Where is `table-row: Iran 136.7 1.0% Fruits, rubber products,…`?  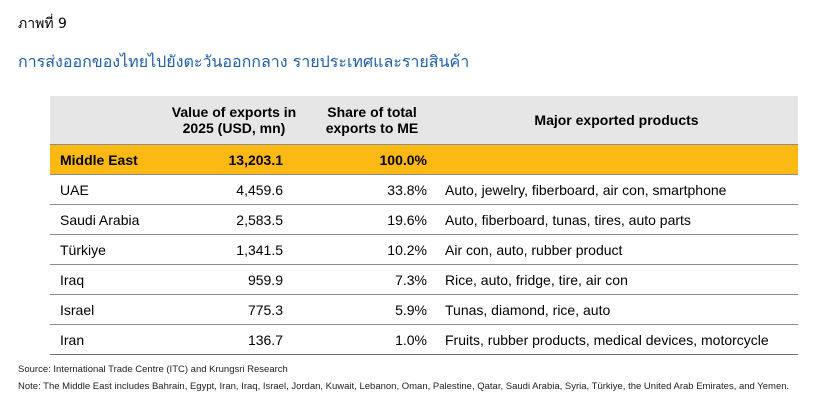
table-row: Iran 136.7 1.0% Fruits, rubber products,… is located at coordinates (424, 339).